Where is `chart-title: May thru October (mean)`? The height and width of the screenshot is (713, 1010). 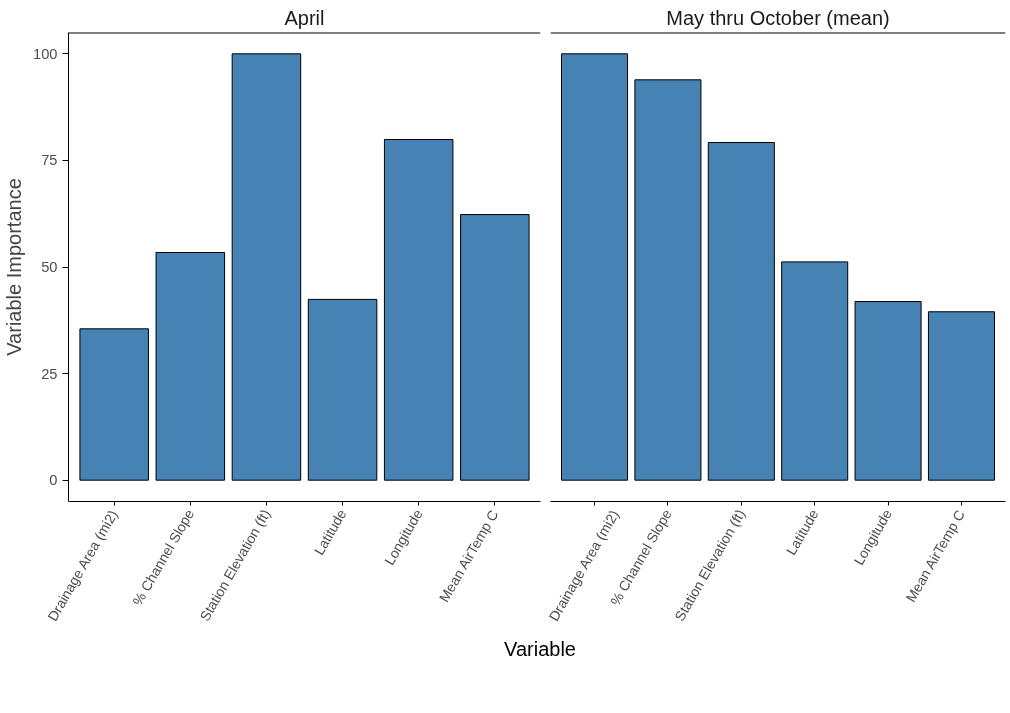 chart-title: May thru October (mean) is located at coordinates (778, 17).